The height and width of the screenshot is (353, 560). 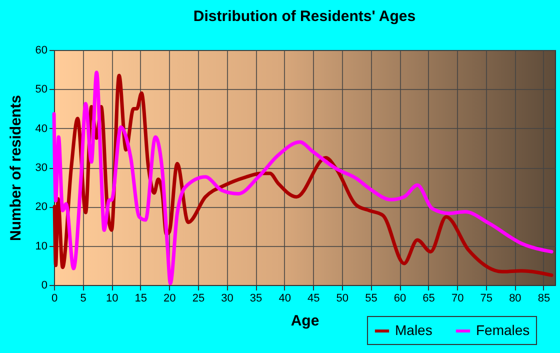 What do you see at coordinates (256, 298) in the screenshot?
I see `x-tick-label: 35` at bounding box center [256, 298].